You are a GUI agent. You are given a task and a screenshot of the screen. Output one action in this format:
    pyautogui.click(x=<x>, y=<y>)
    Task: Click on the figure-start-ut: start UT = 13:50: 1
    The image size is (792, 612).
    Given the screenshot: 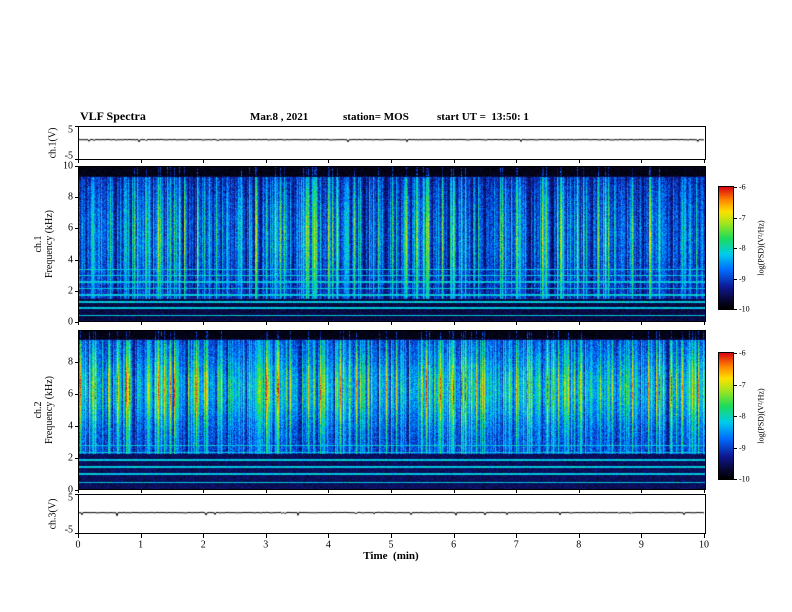 What is the action you would take?
    pyautogui.click(x=483, y=117)
    